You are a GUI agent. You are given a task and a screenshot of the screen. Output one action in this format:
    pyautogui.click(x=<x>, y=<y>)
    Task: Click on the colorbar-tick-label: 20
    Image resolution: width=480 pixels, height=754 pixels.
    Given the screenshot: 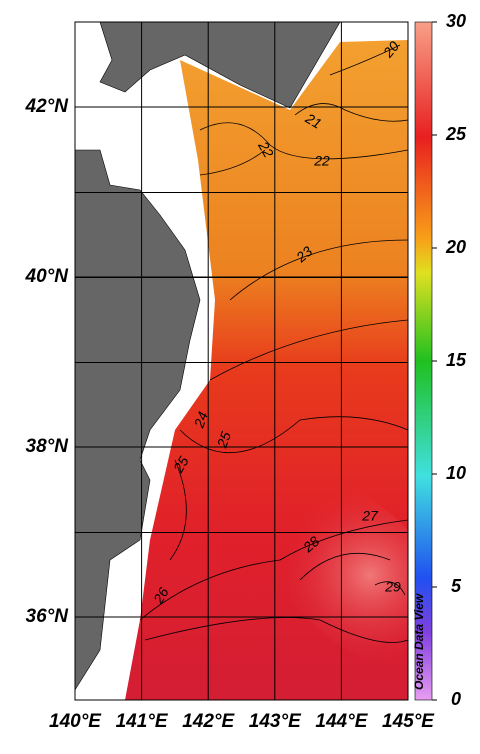 What is the action you would take?
    pyautogui.click(x=455, y=247)
    